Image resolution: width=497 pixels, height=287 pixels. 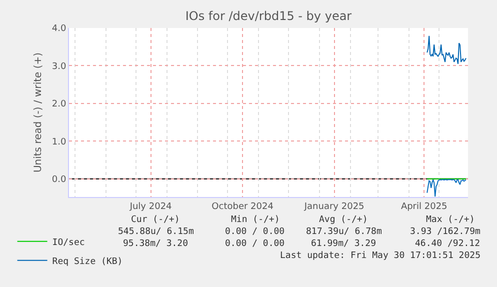 What do you see at coordinates (243, 207) in the screenshot?
I see `x-tick-label: October 2024` at bounding box center [243, 207].